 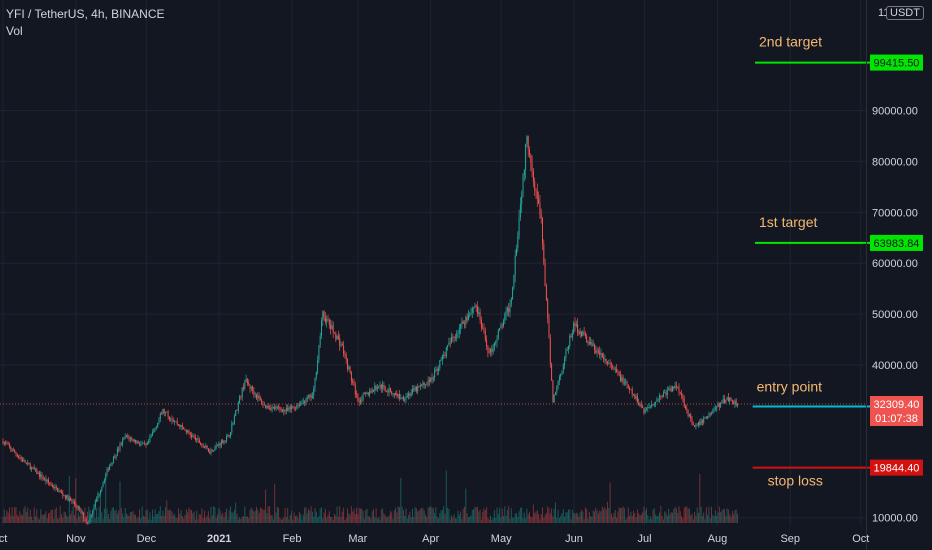 What do you see at coordinates (219, 539) in the screenshot?
I see `x-tick-label: 2021` at bounding box center [219, 539].